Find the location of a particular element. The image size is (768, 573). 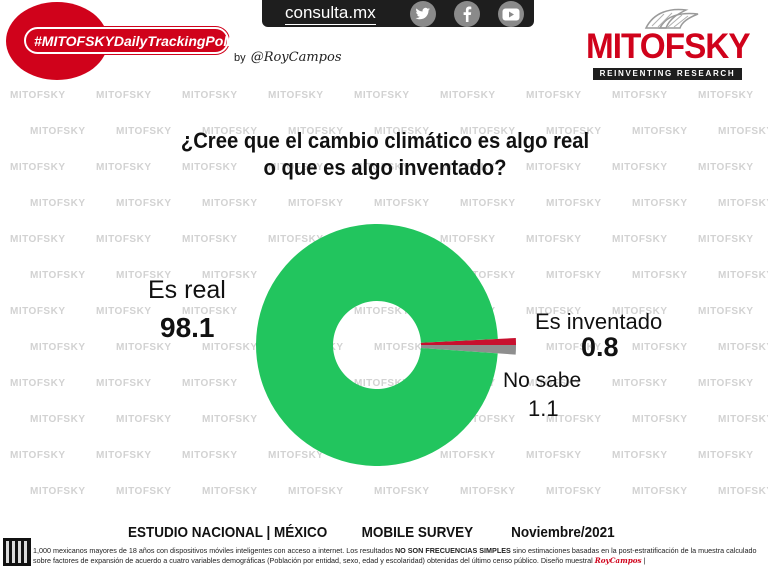

note-signature: RoyCampos is located at coordinates (618, 560).